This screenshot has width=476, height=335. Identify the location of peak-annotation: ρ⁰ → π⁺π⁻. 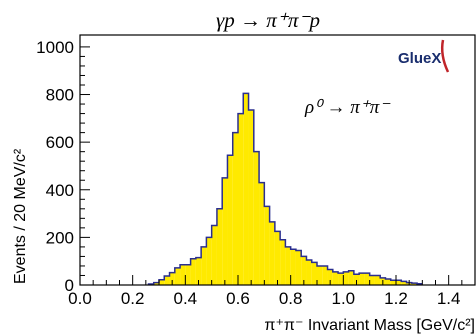
(347, 107).